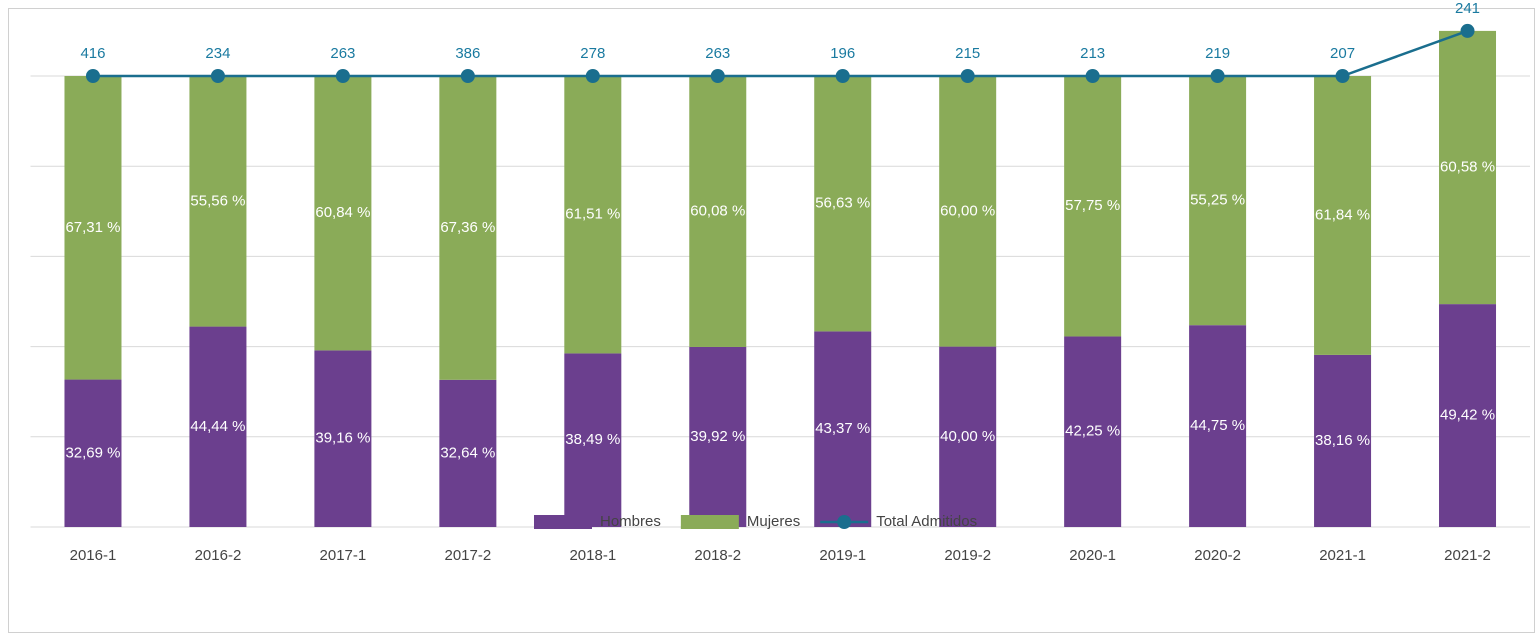 The height and width of the screenshot is (638, 1535). Describe the element at coordinates (592, 53) in the screenshot. I see `data-label: 278` at that location.